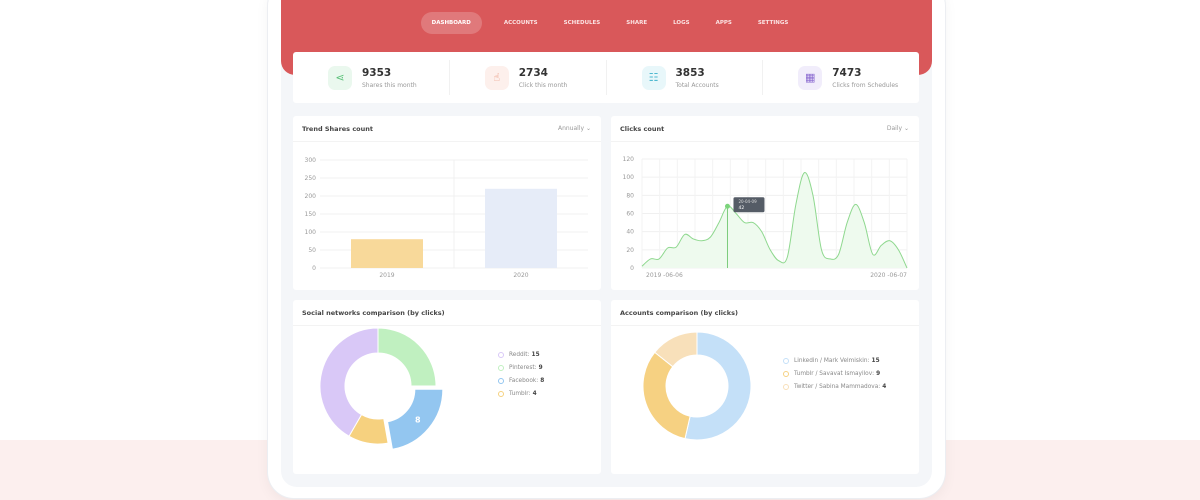 The image size is (1200, 500). I want to click on y-tick-label: 40, so click(630, 232).